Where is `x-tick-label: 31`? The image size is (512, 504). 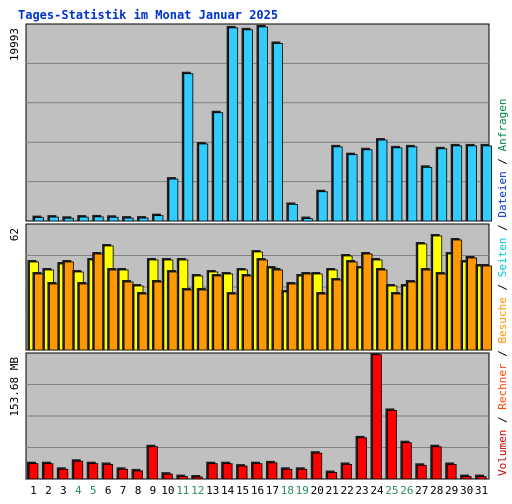 x-tick-label: 31 is located at coordinates (481, 490).